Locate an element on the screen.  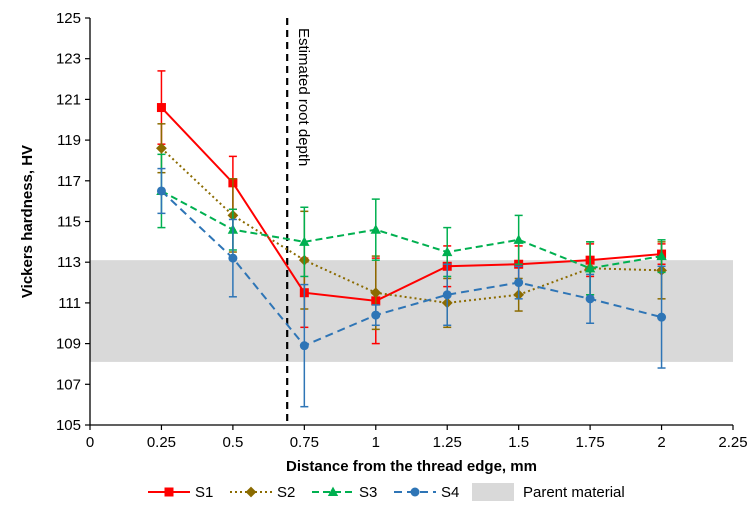
x-tick-label: 2.25 is located at coordinates (732, 442).